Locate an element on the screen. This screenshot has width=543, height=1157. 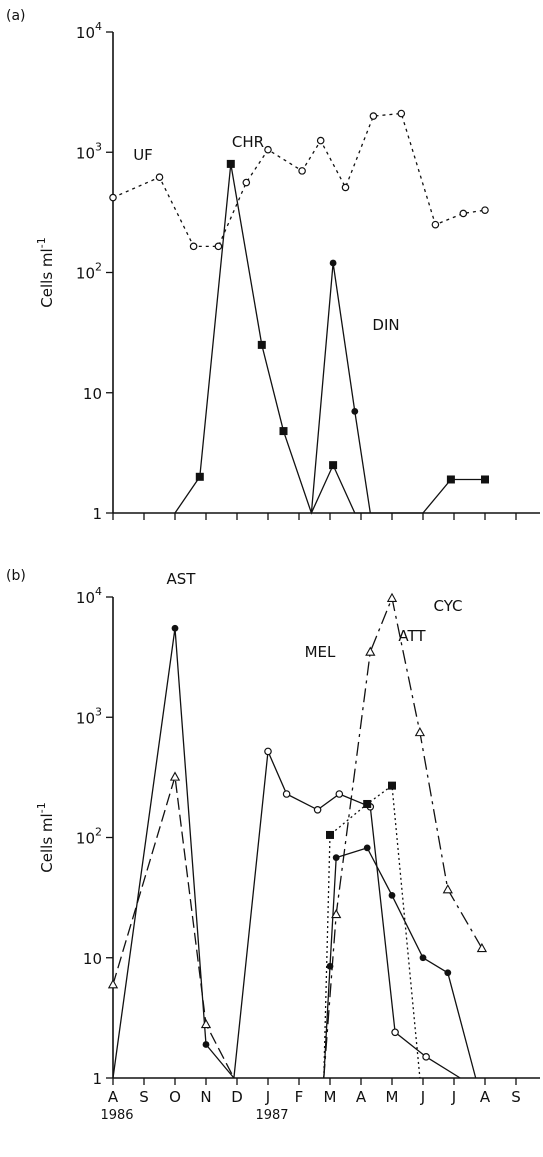
series-din: DIN is located at coordinates (355, 386).